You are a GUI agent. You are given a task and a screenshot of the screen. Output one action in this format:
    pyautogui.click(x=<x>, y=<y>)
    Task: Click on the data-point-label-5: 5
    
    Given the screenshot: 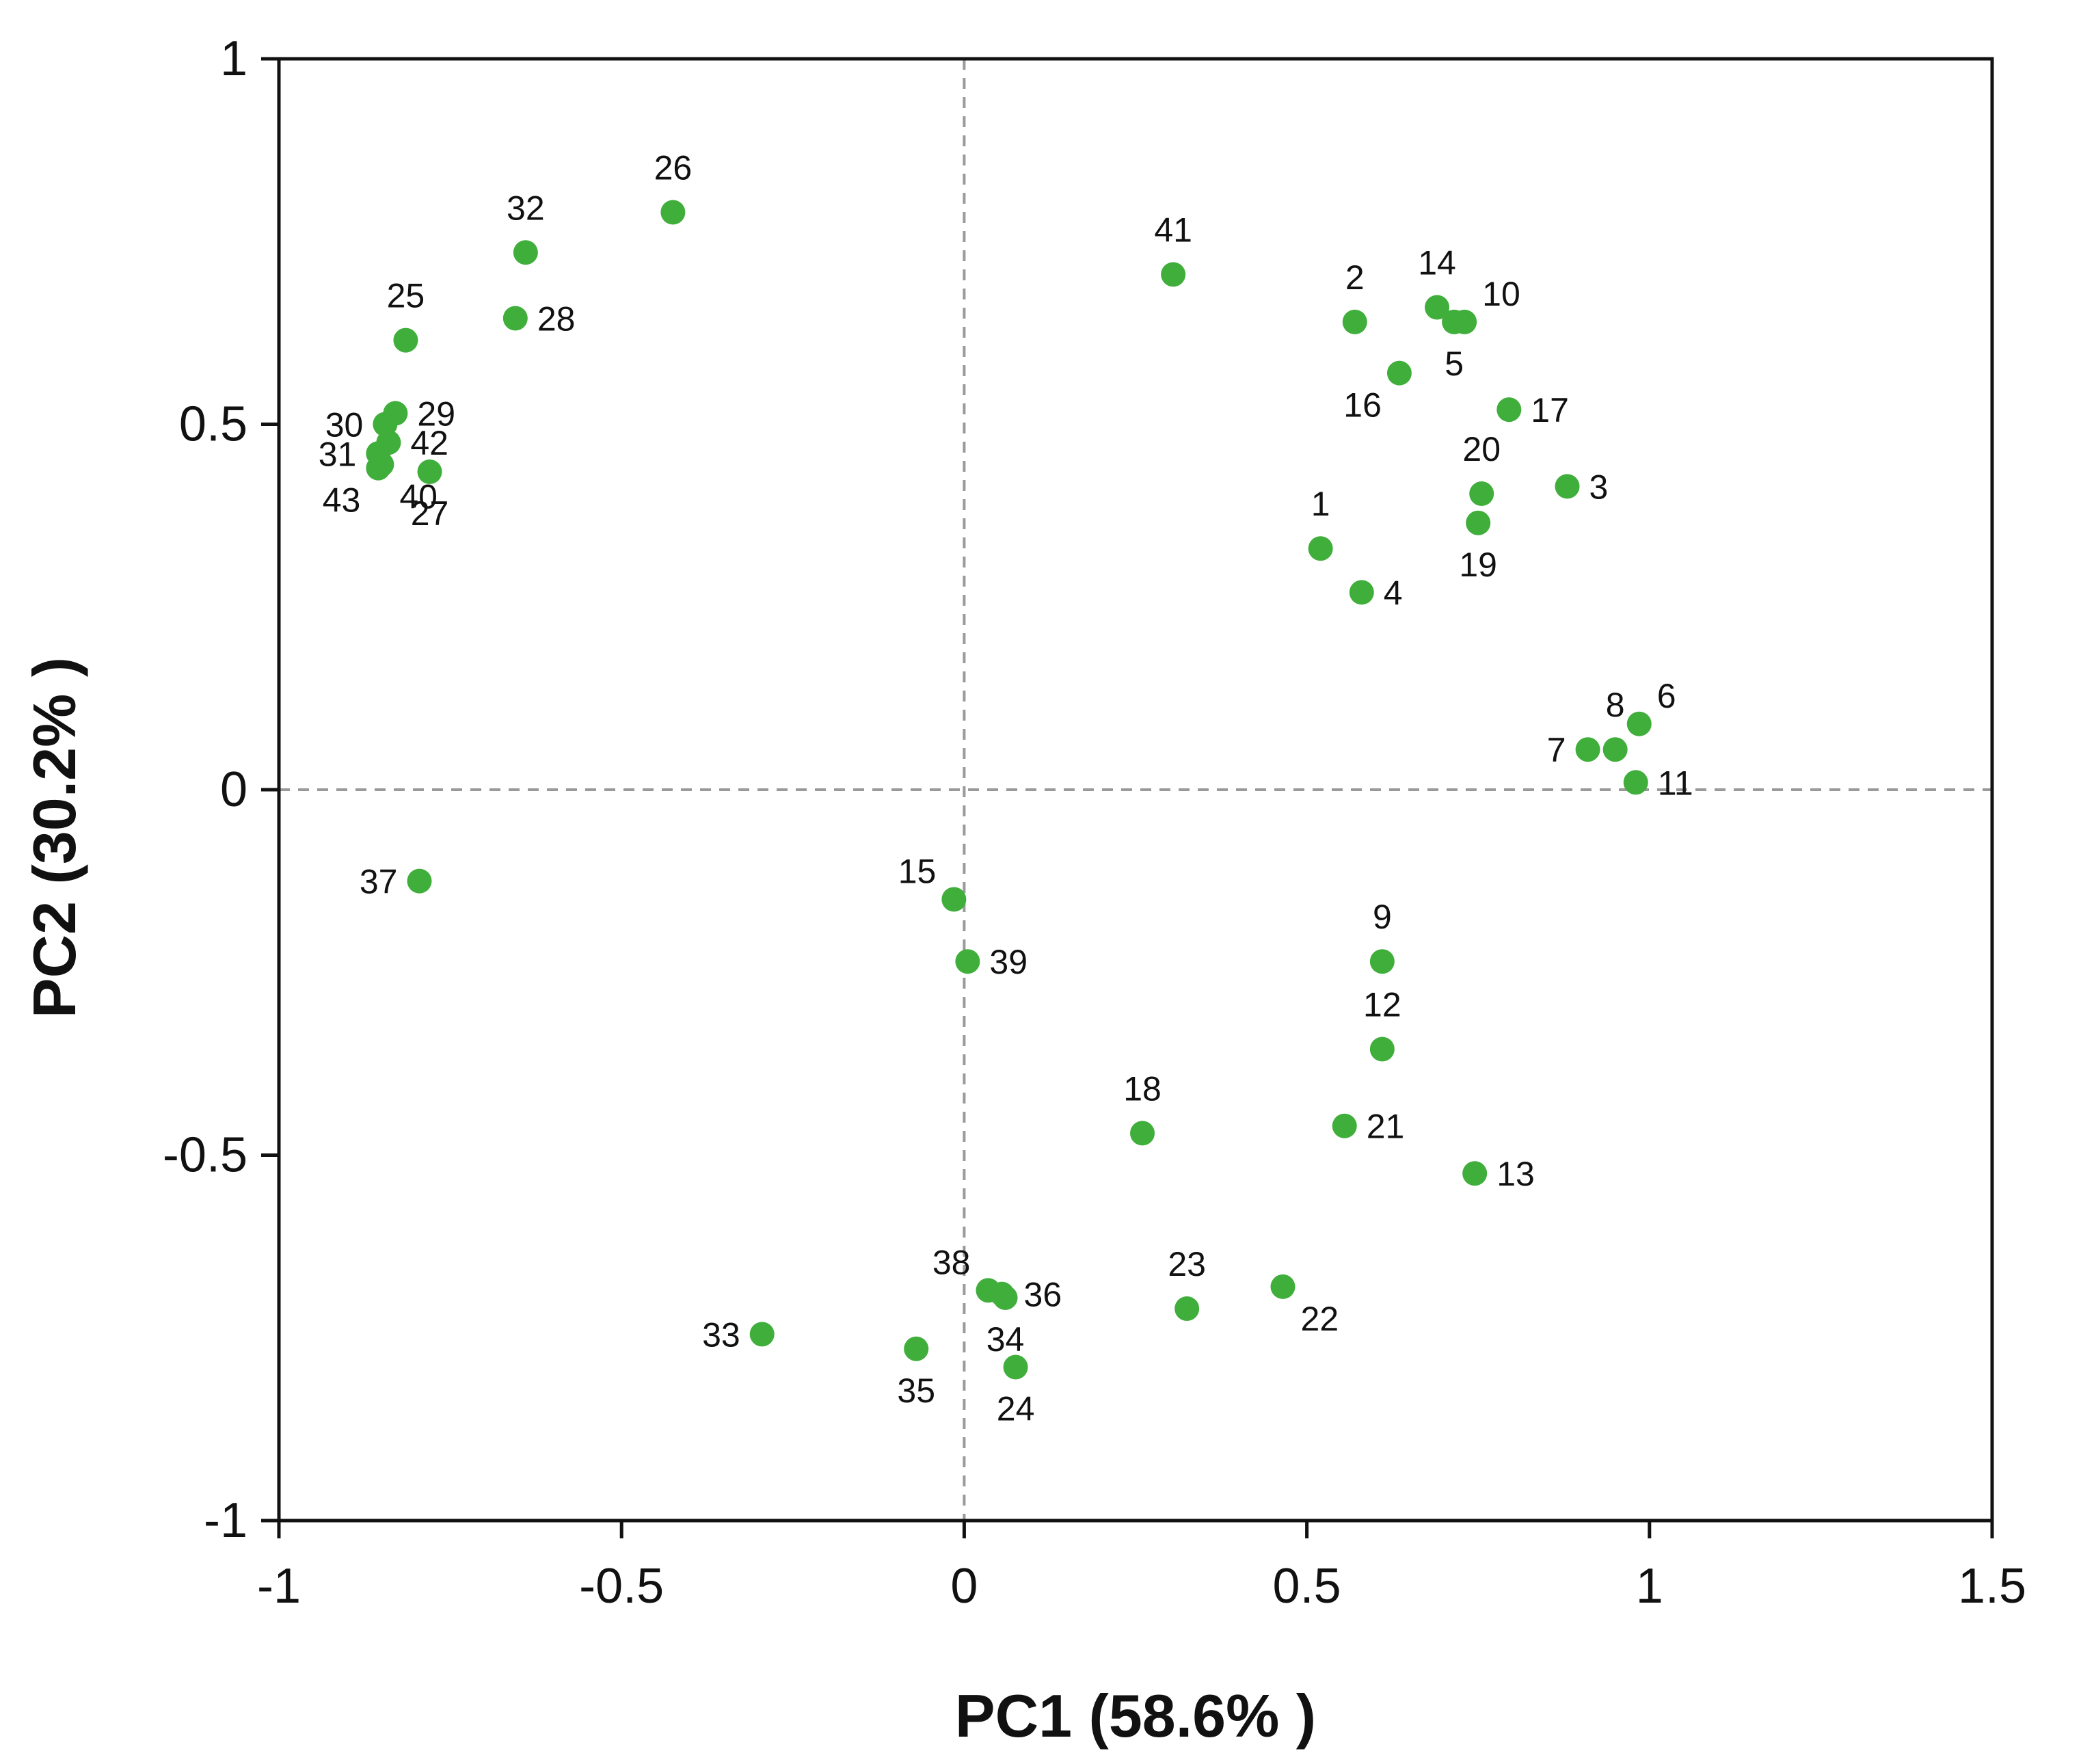 What is the action you would take?
    pyautogui.click(x=1454, y=364)
    